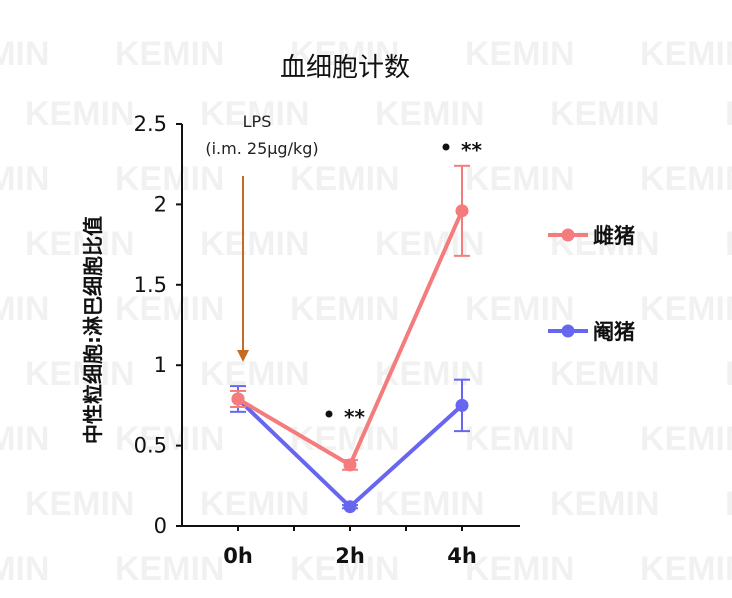  Describe the element at coordinates (150, 124) in the screenshot. I see `y-tick-label: 2.5` at that location.